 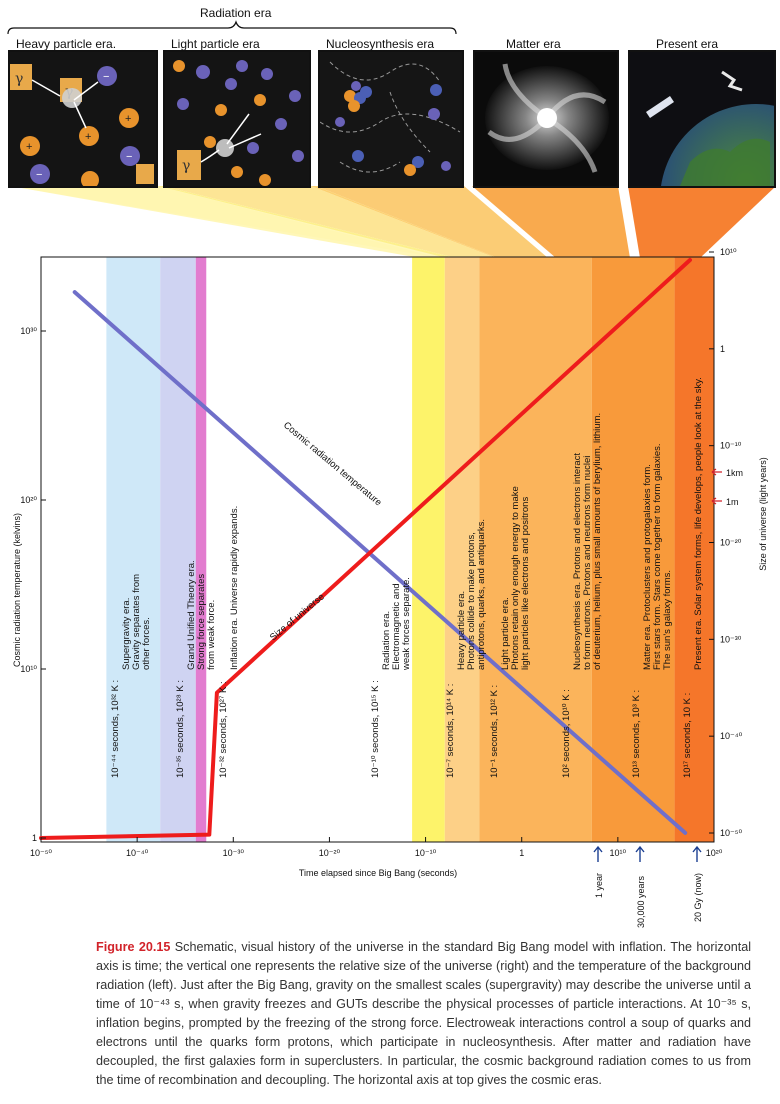 I want to click on y-right-tick-label-5: 10⁻⁴⁰, so click(x=731, y=736).